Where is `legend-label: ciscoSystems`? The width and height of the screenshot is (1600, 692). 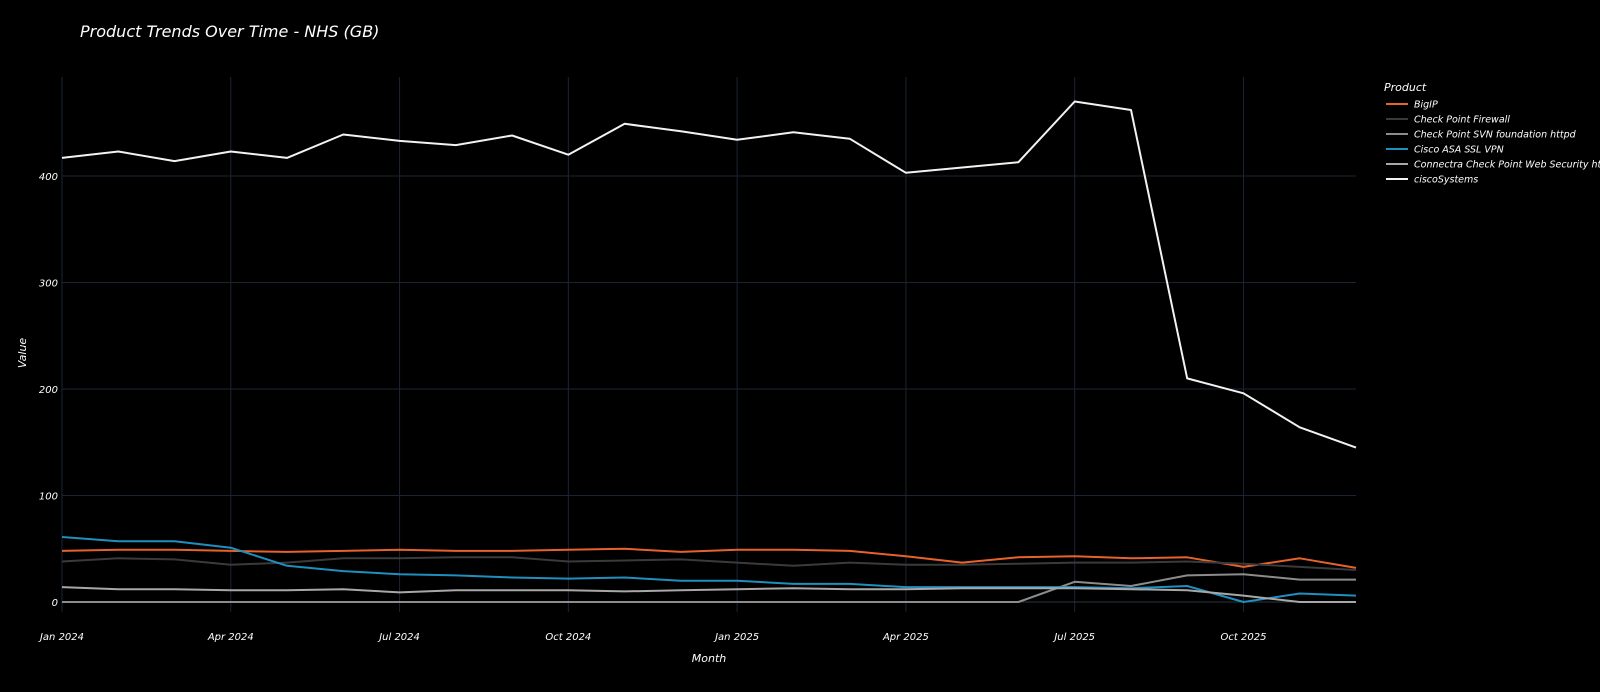
legend-label: ciscoSystems is located at coordinates (1446, 180).